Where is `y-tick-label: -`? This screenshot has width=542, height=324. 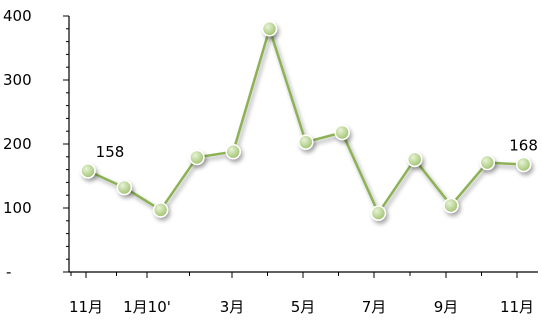 y-tick-label: - is located at coordinates (8, 272).